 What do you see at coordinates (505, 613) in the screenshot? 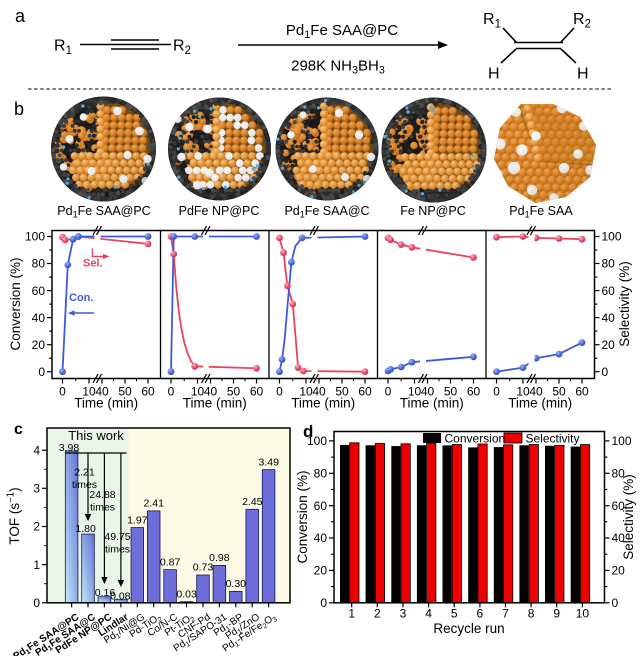
I see `svg-text: 7` at bounding box center [505, 613].